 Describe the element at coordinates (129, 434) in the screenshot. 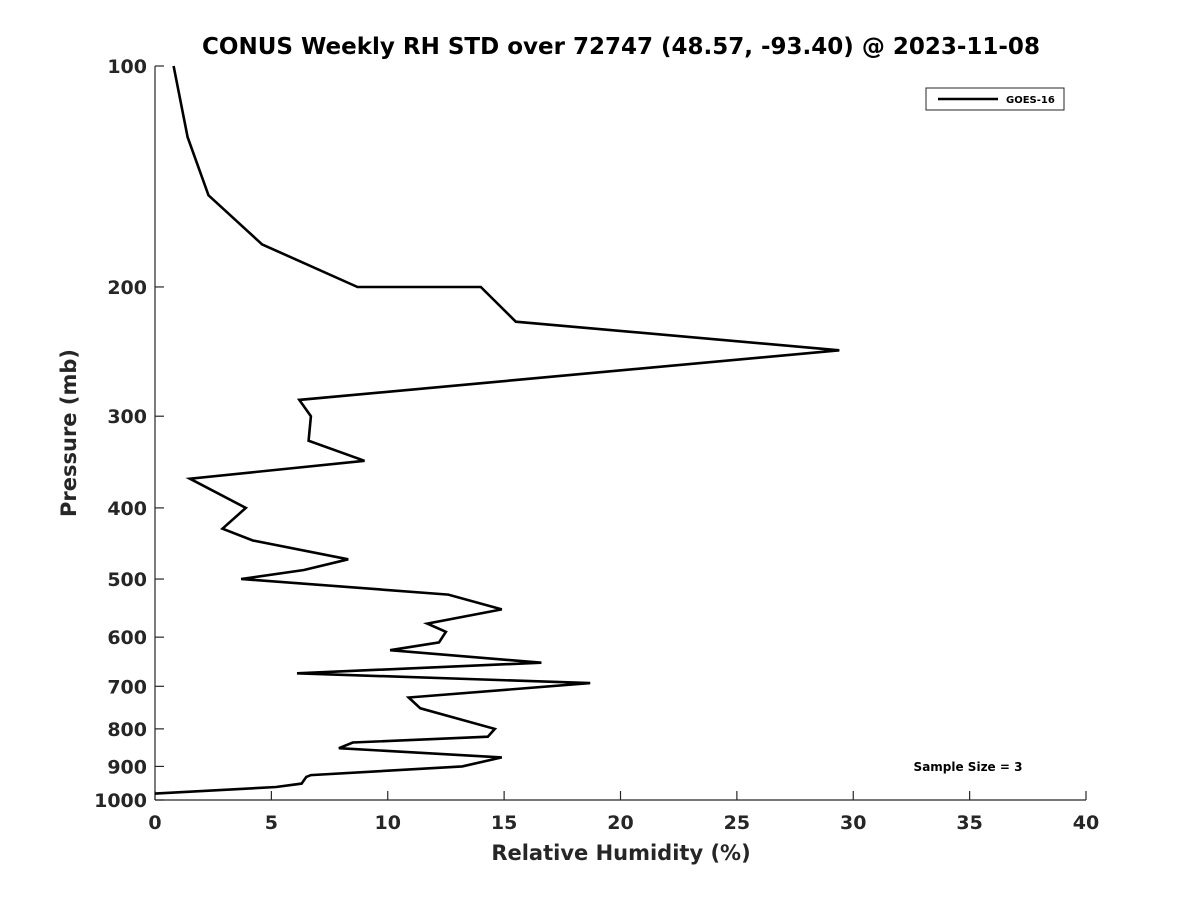

I see `y-ticks: 100 200 300 400 500 600 700 800 900 1000` at that location.